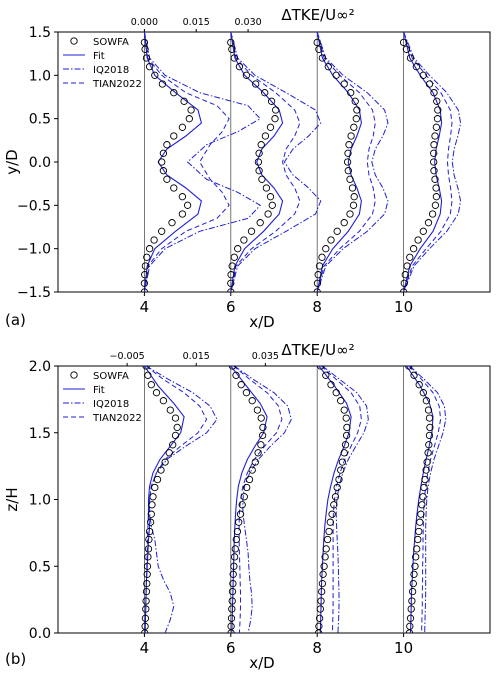 This screenshot has width=500, height=676. Describe the element at coordinates (15, 320) in the screenshot. I see `panel-label: (a)` at that location.